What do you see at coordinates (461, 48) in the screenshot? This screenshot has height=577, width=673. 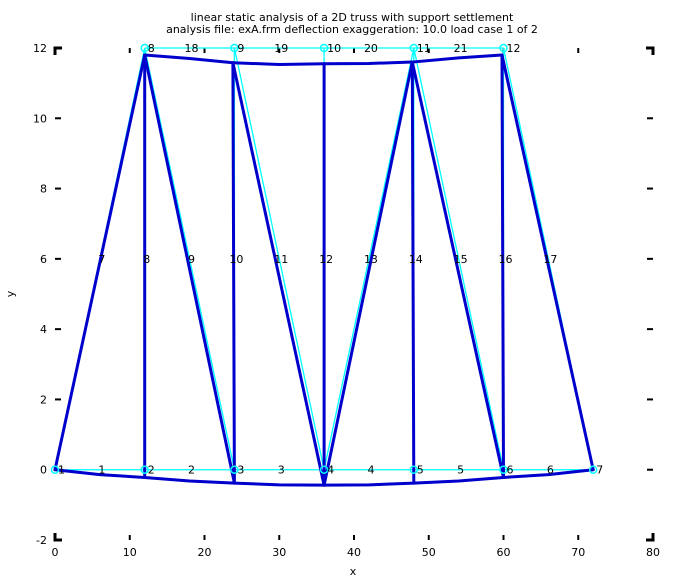 I see `element-label: 21` at bounding box center [461, 48].